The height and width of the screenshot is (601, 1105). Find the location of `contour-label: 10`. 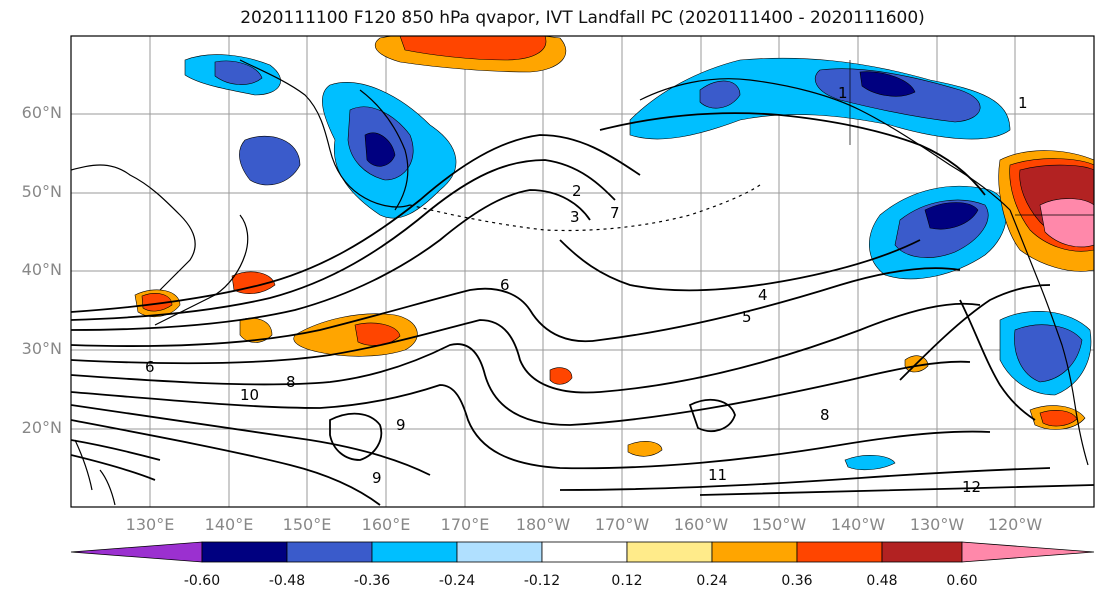

contour-label: 10 is located at coordinates (249, 395).